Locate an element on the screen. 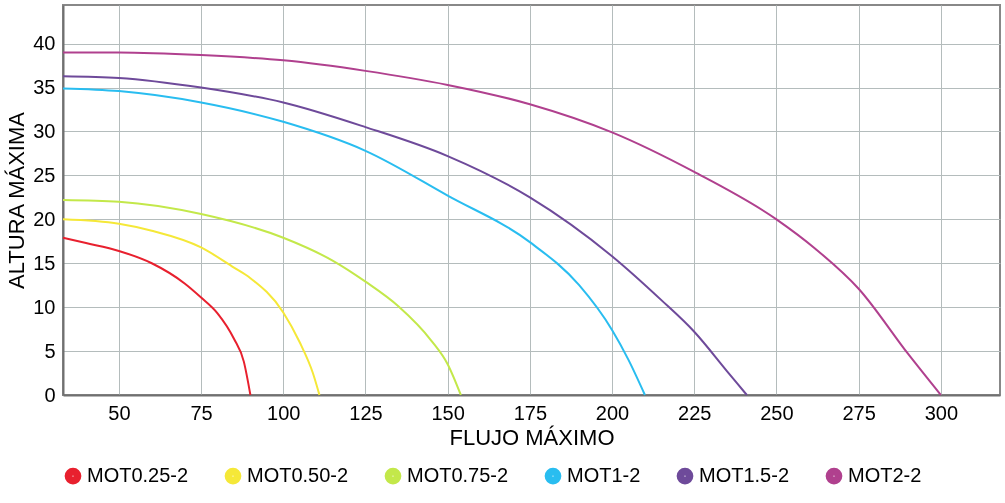  x-tick-label: 50 is located at coordinates (119, 412).